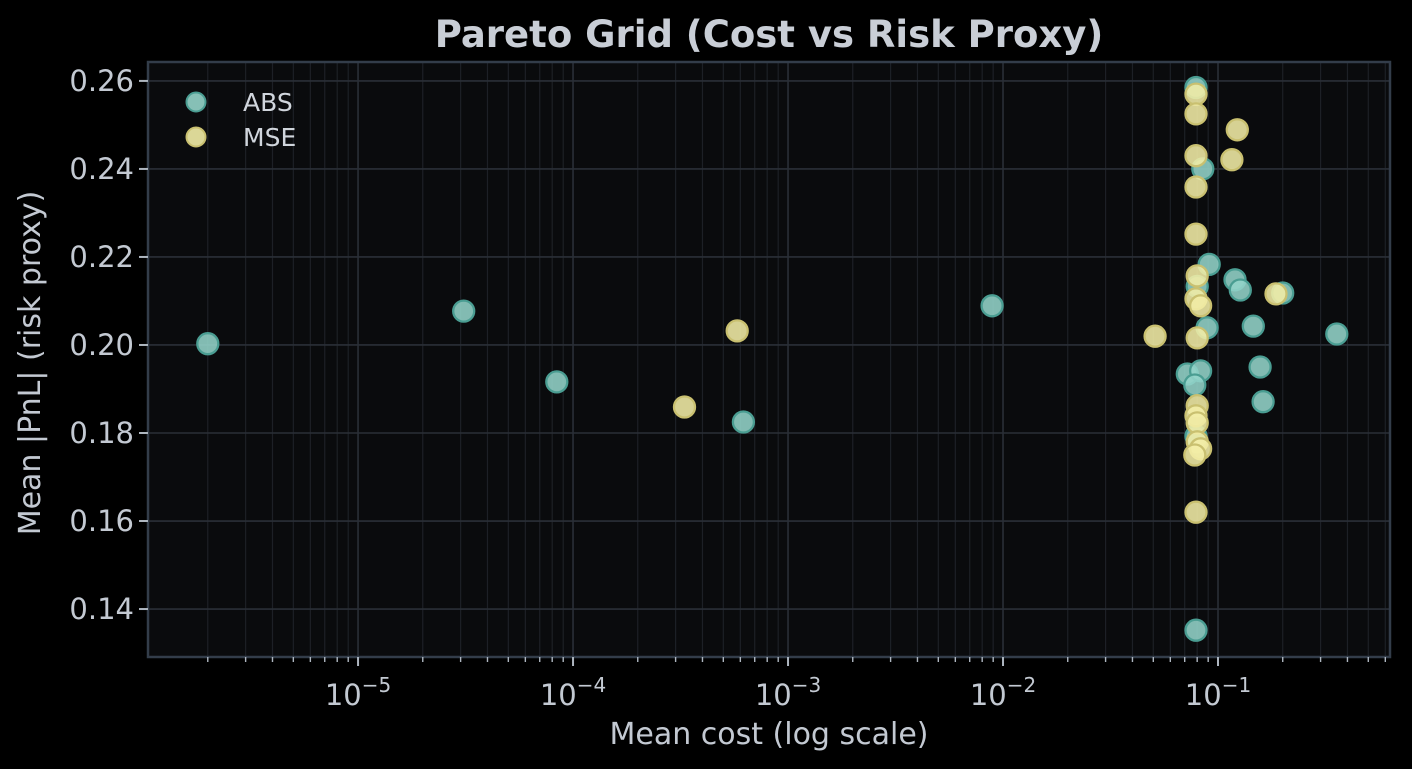 Image resolution: width=1412 pixels, height=769 pixels. What do you see at coordinates (768, 734) in the screenshot?
I see `x-axis-label: Mean cost (log scale)` at bounding box center [768, 734].